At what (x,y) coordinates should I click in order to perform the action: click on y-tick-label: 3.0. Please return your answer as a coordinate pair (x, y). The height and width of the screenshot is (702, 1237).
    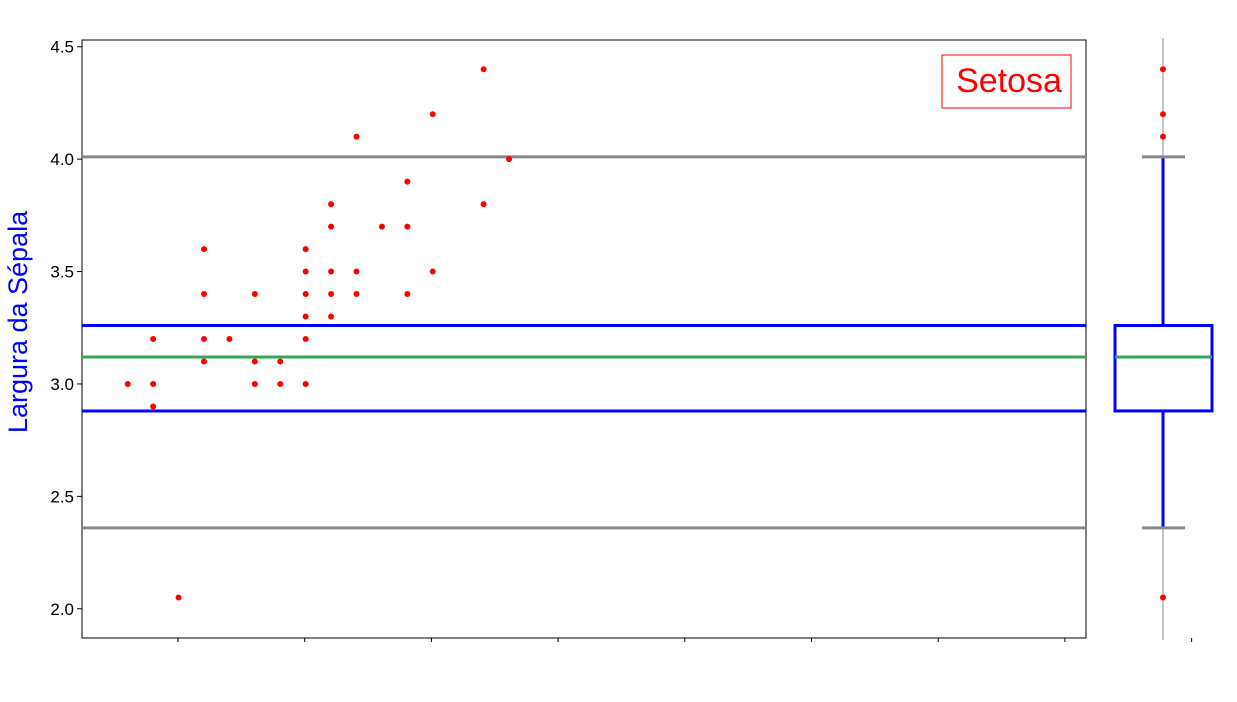
    Looking at the image, I should click on (62, 384).